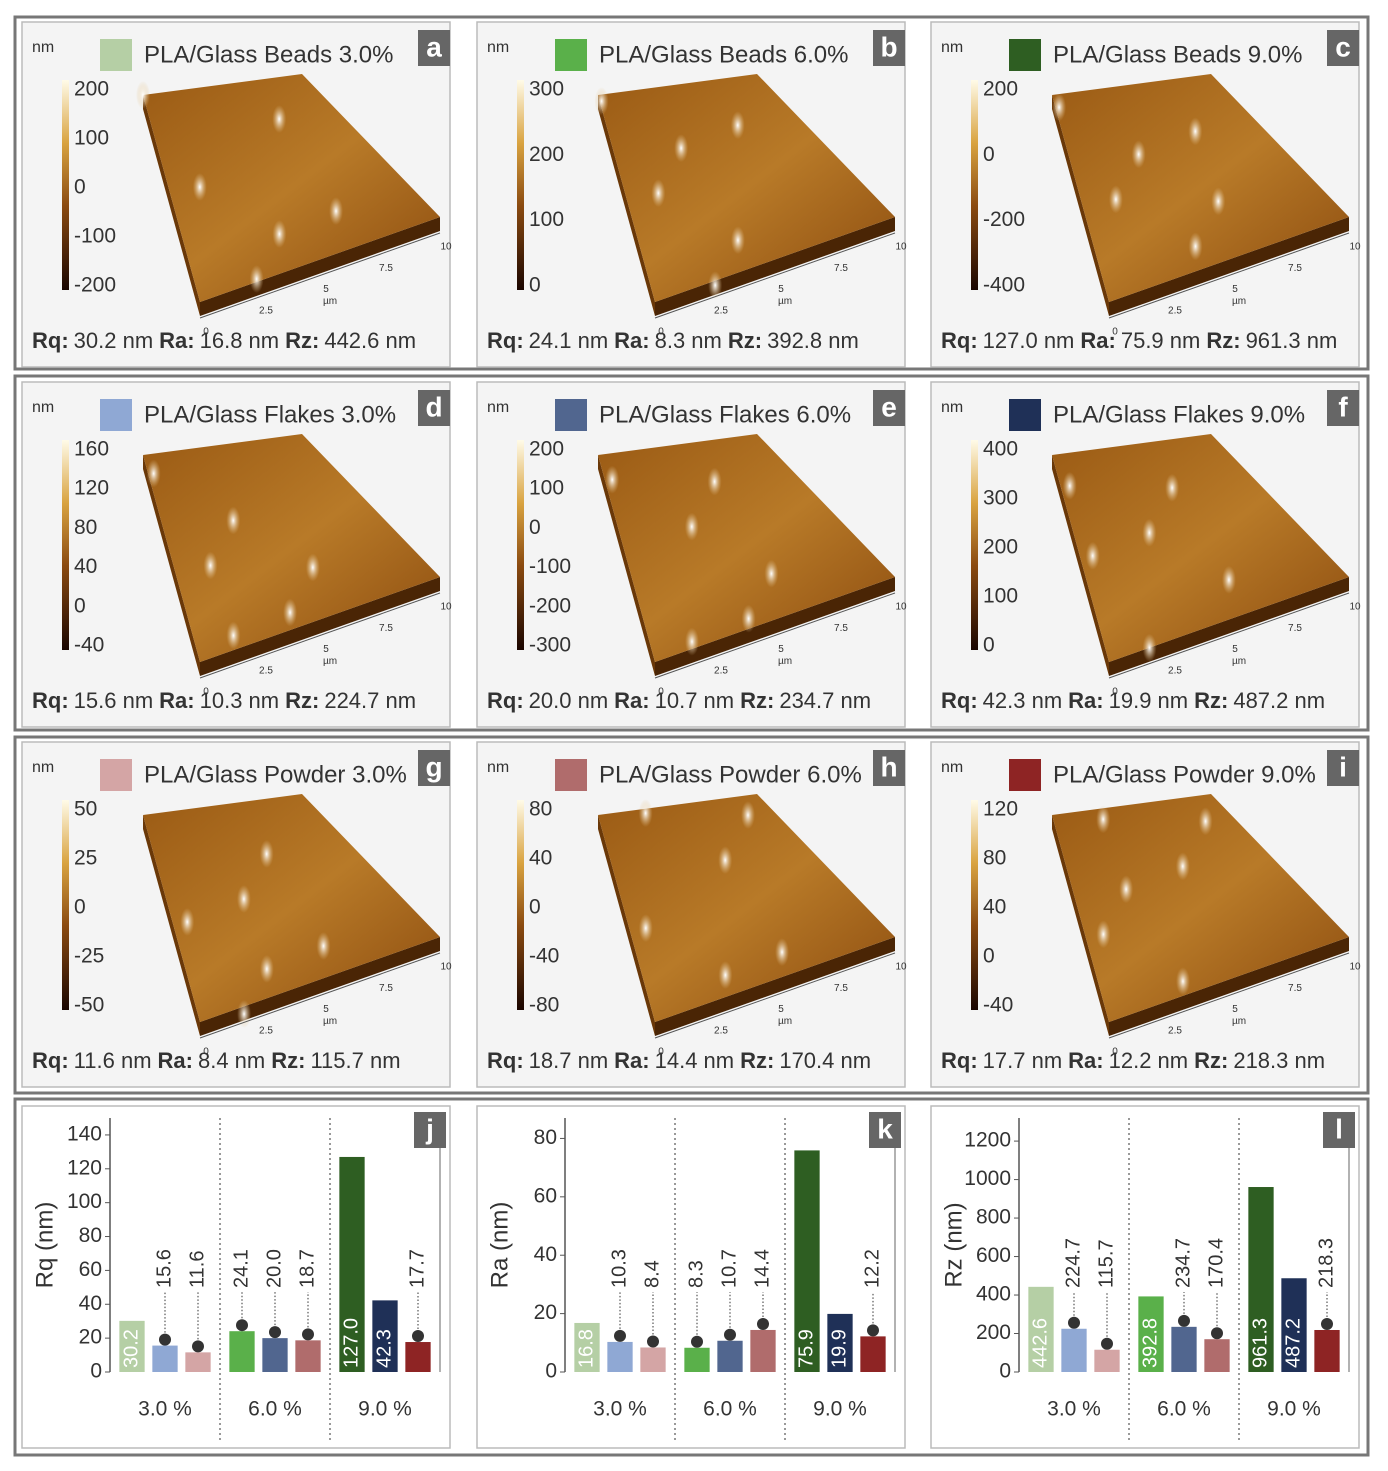 Image resolution: width=1388 pixels, height=1471 pixels. I want to click on scale-label: 300, so click(546, 89).